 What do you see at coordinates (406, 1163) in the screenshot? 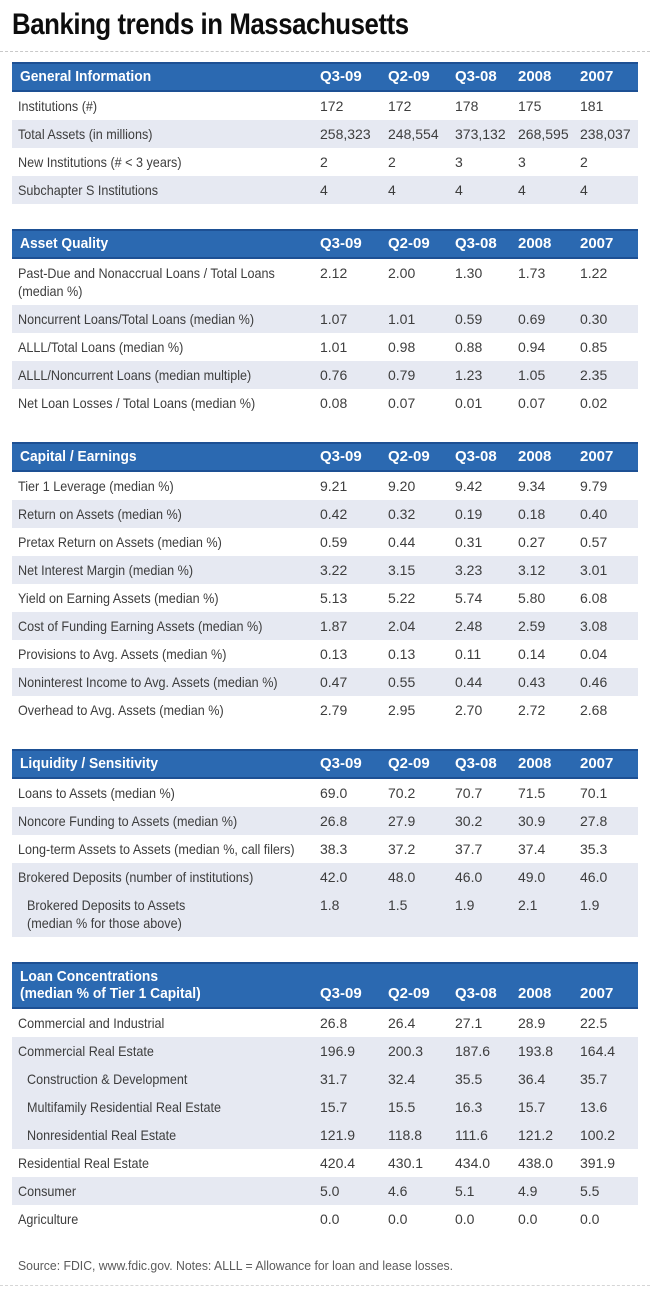
I see `cell-value: 430.1` at bounding box center [406, 1163].